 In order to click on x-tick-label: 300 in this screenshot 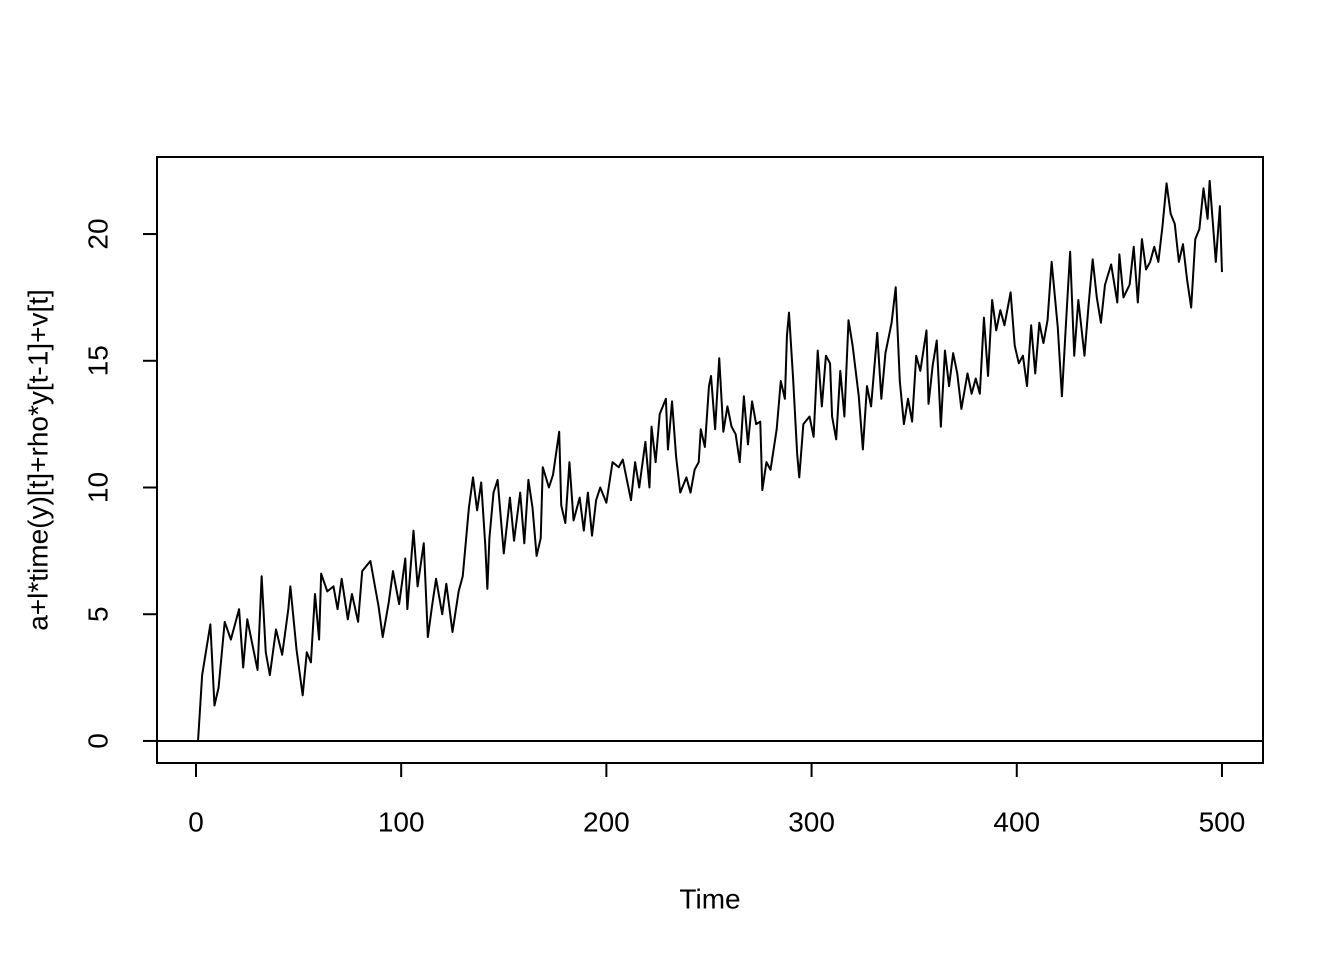, I will do `click(811, 821)`.